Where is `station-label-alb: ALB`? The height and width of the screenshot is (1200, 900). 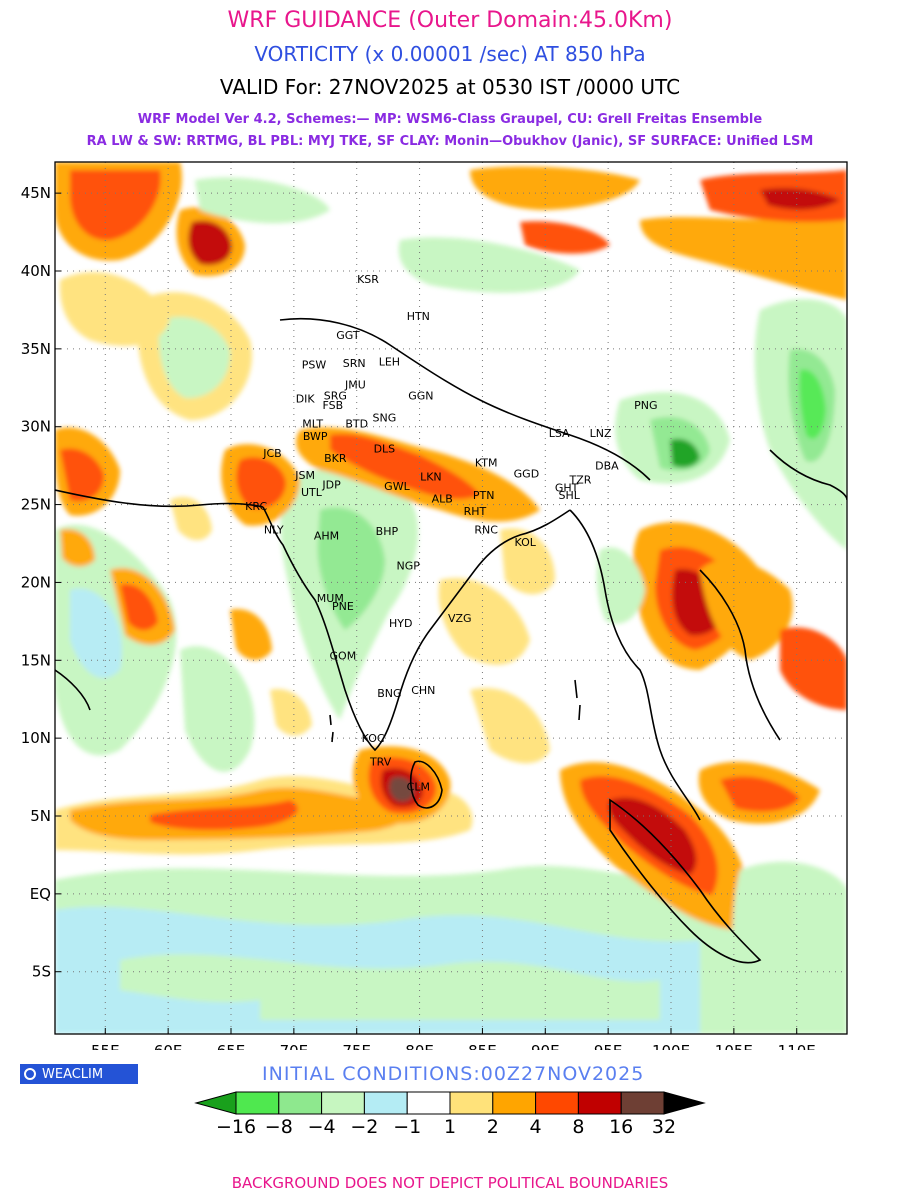 station-label-alb: ALB is located at coordinates (442, 498).